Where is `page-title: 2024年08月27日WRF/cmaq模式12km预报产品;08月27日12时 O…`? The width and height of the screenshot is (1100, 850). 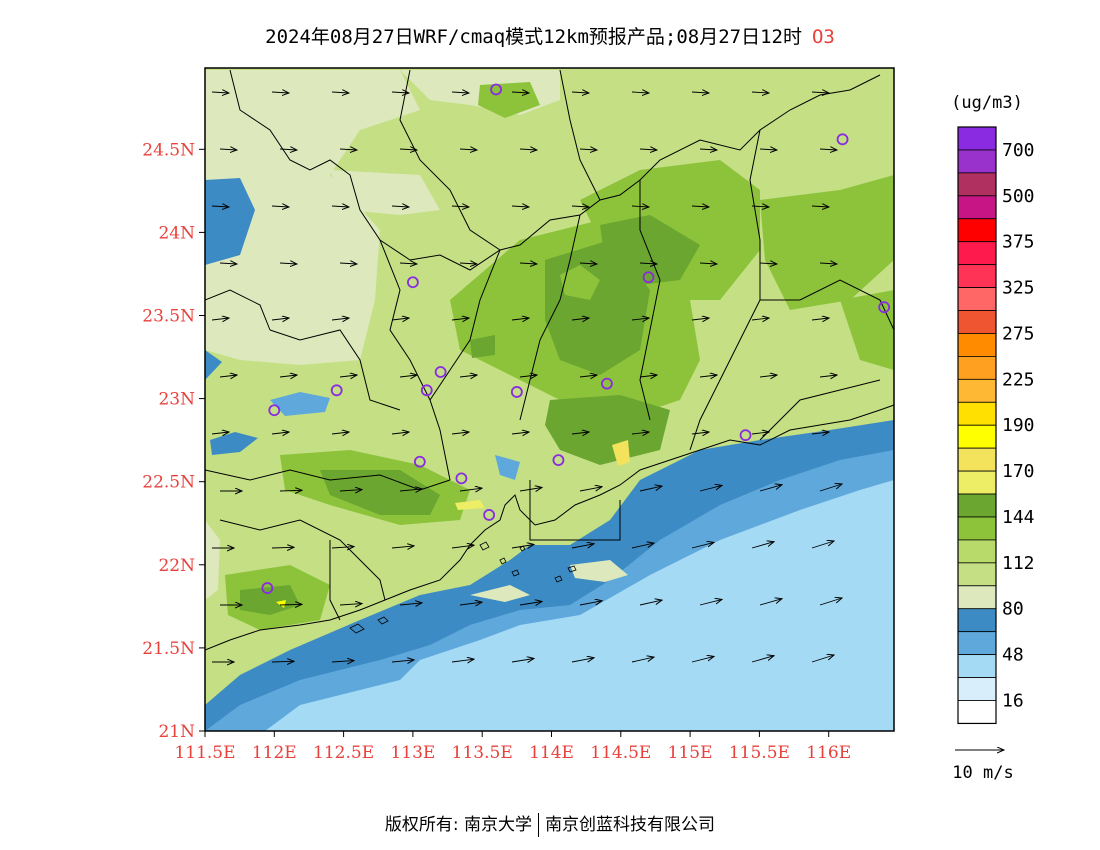
page-title: 2024年08月27日WRF/cmaq模式12km预报产品;08月27日12时 O… is located at coordinates (550, 35).